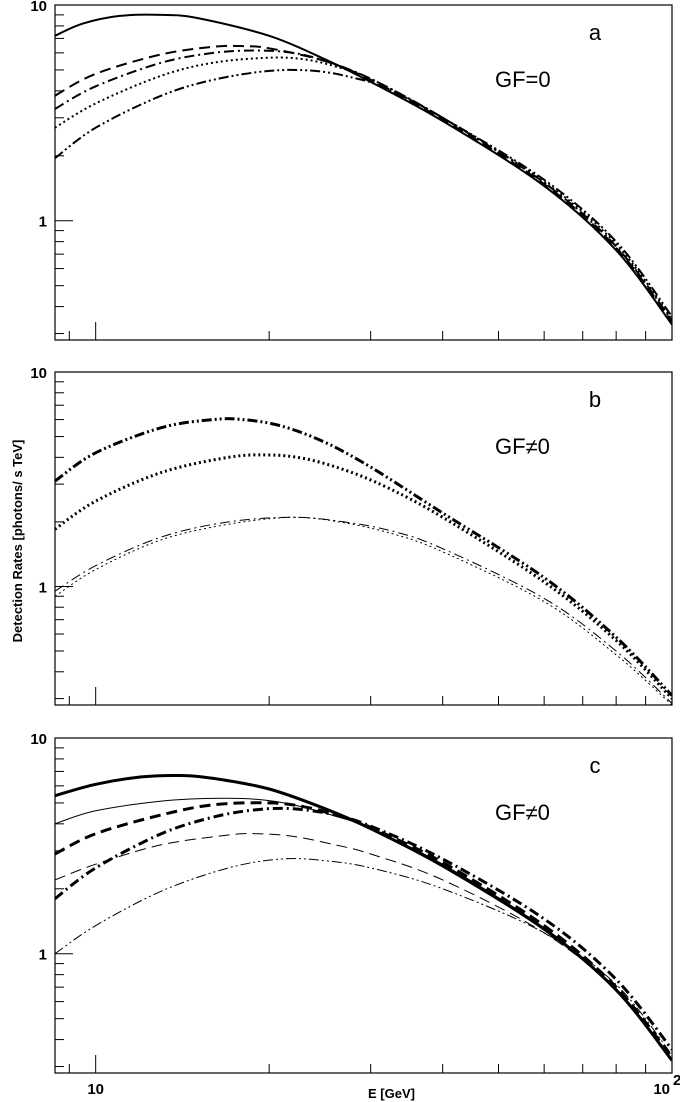 This screenshot has height=1102, width=680. I want to click on y-tick-label-b: 10, so click(38, 373).